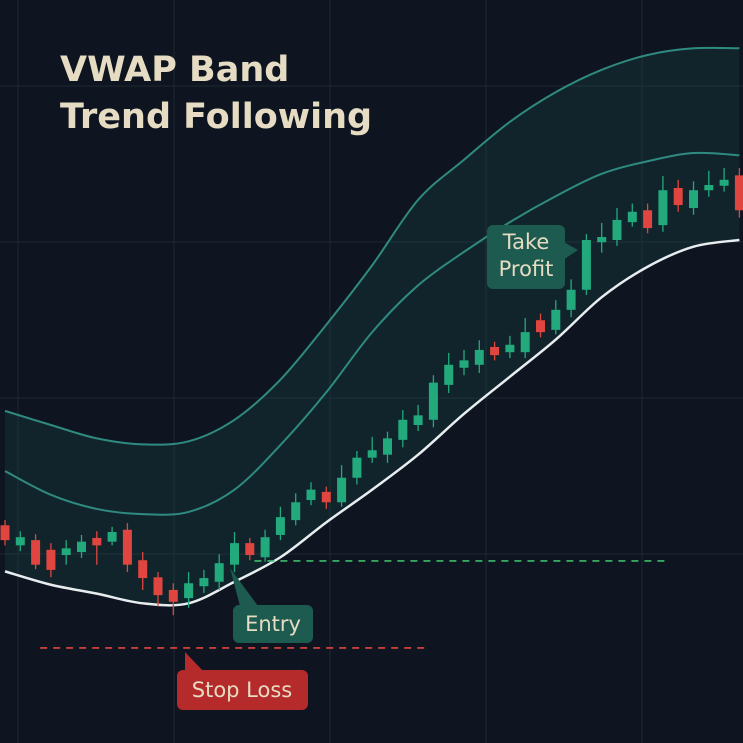  I want to click on entry-box, so click(273, 624).